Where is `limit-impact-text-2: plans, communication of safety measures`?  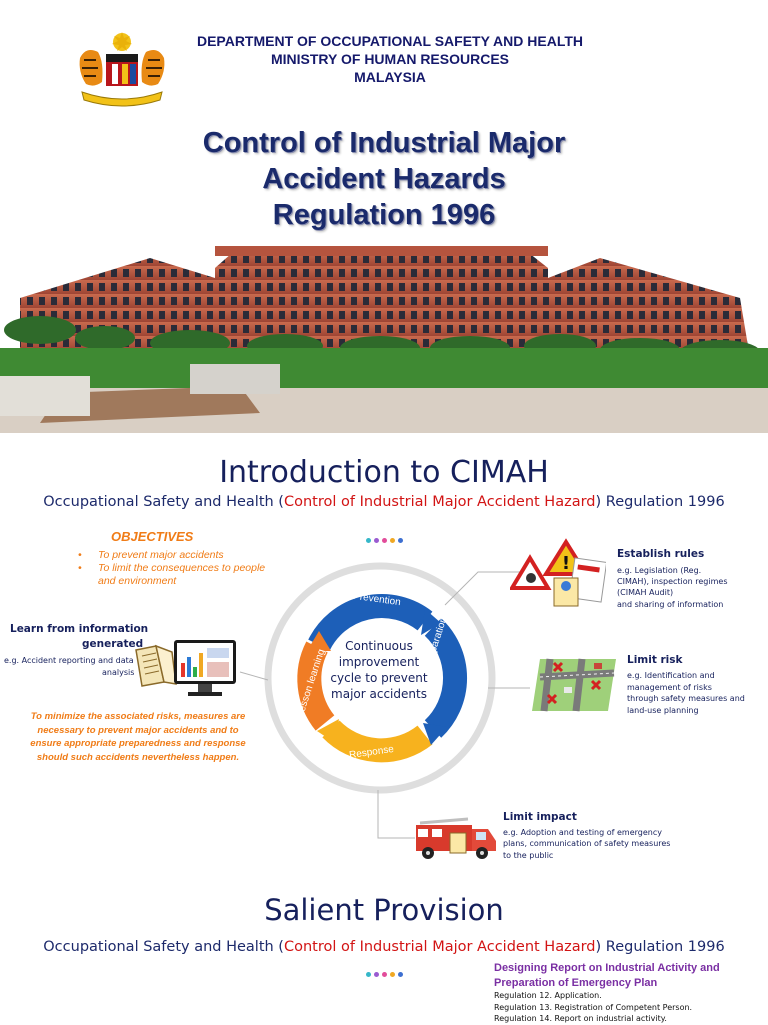
limit-impact-text-2: plans, communication of safety measures is located at coordinates (587, 843).